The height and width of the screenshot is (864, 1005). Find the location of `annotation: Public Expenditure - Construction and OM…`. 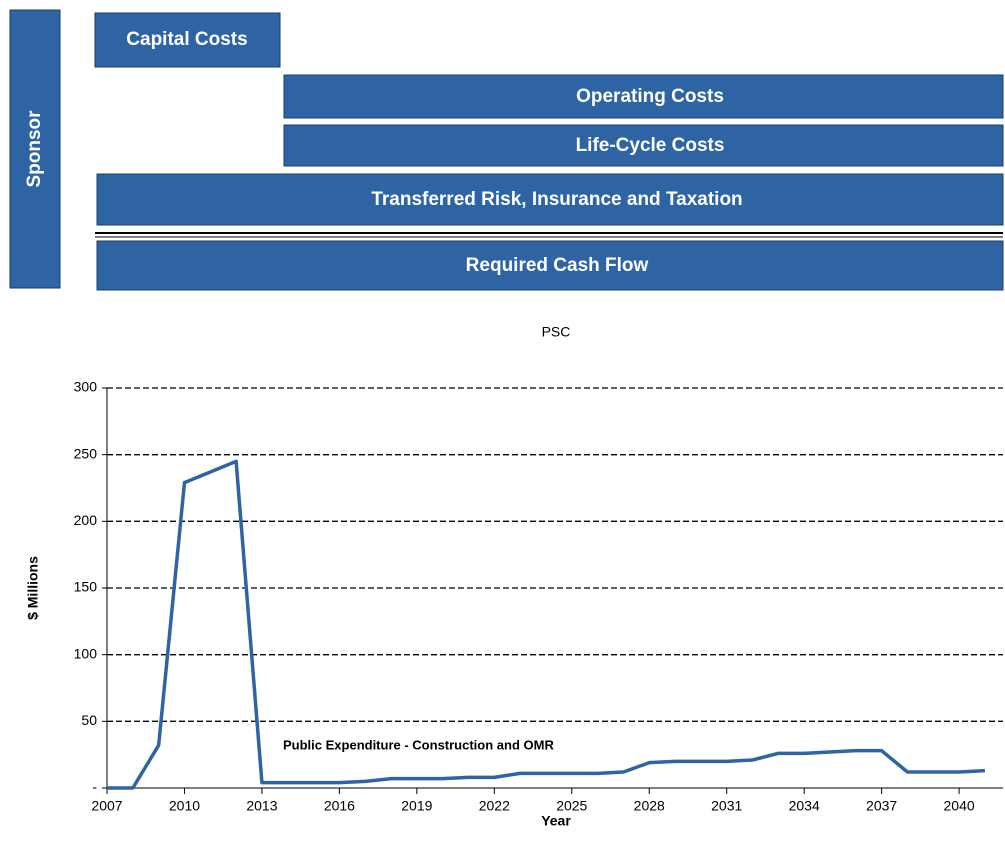

annotation: Public Expenditure - Construction and OM… is located at coordinates (418, 744).